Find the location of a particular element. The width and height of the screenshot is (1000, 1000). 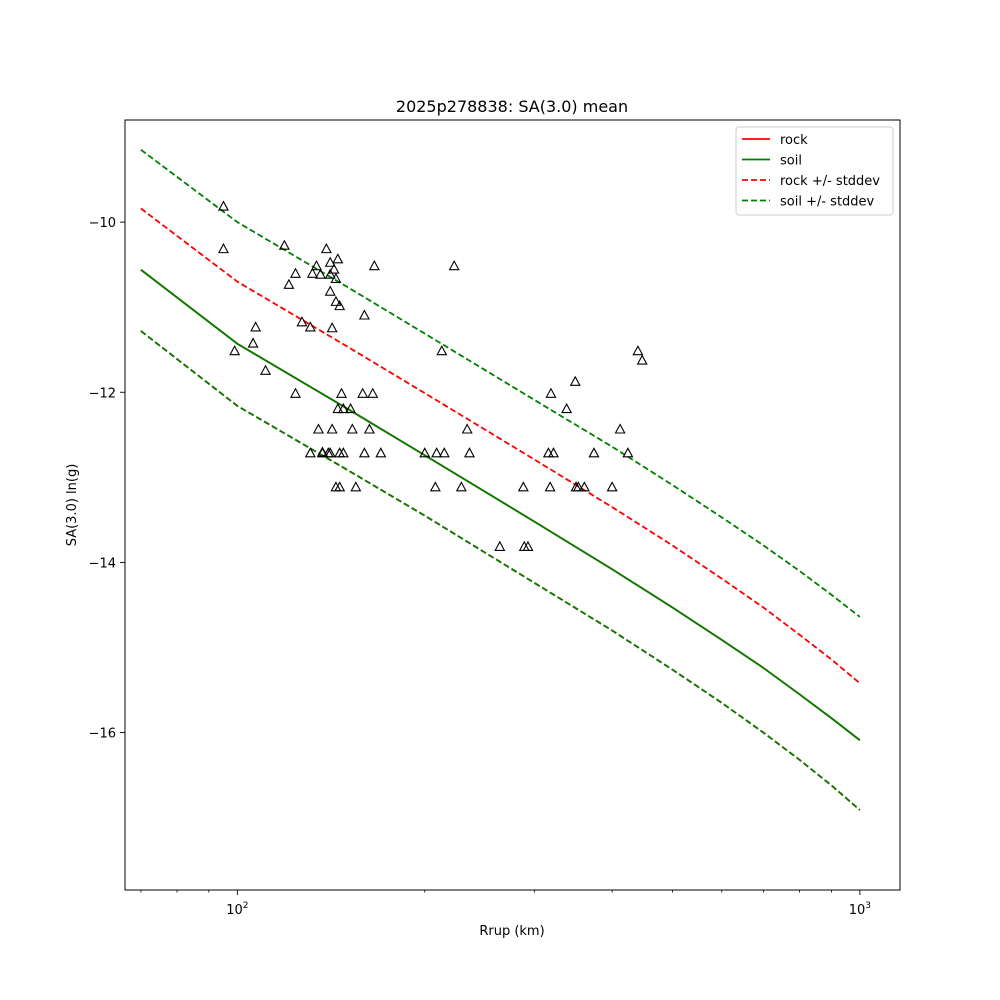

y-tick-label: −10 is located at coordinates (102, 223).